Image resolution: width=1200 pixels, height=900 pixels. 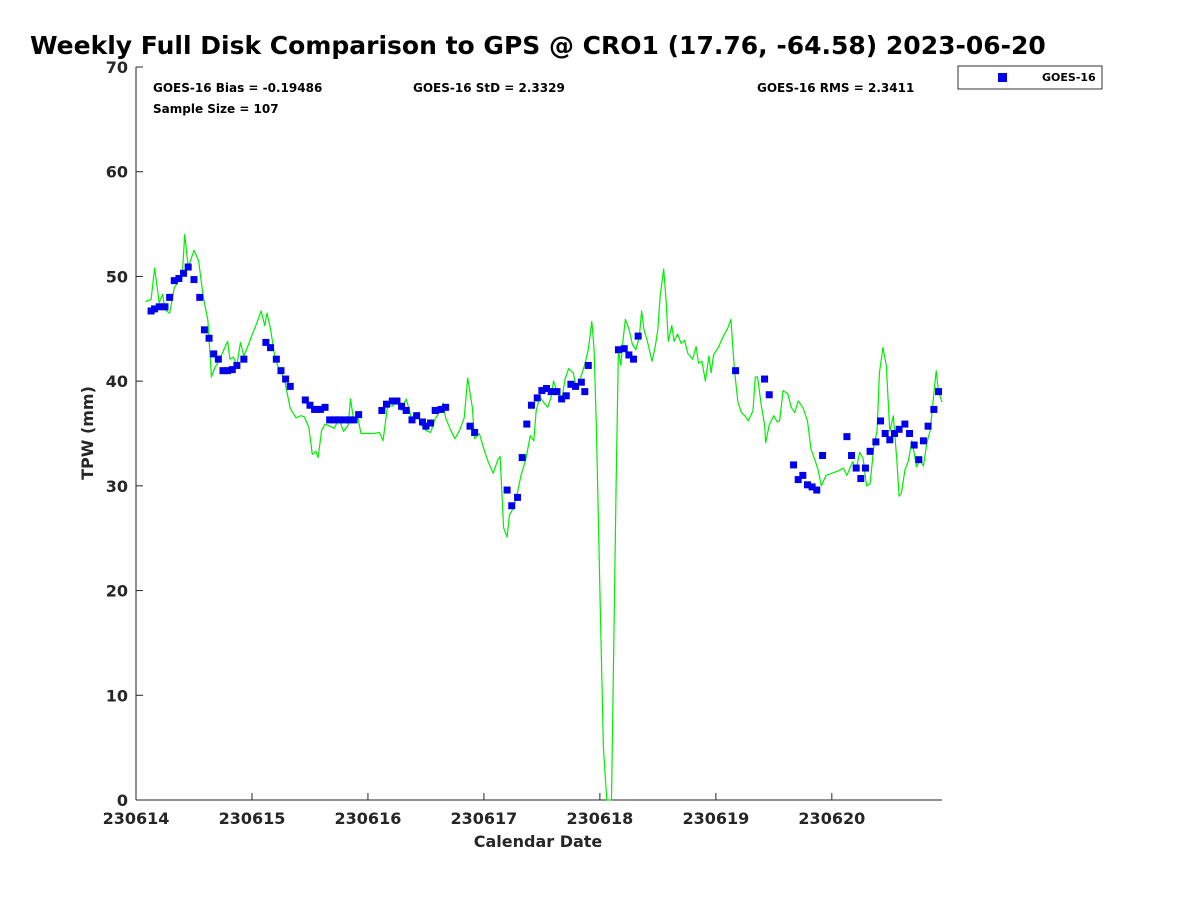 I want to click on x-tick-label: 230618, so click(x=599, y=818).